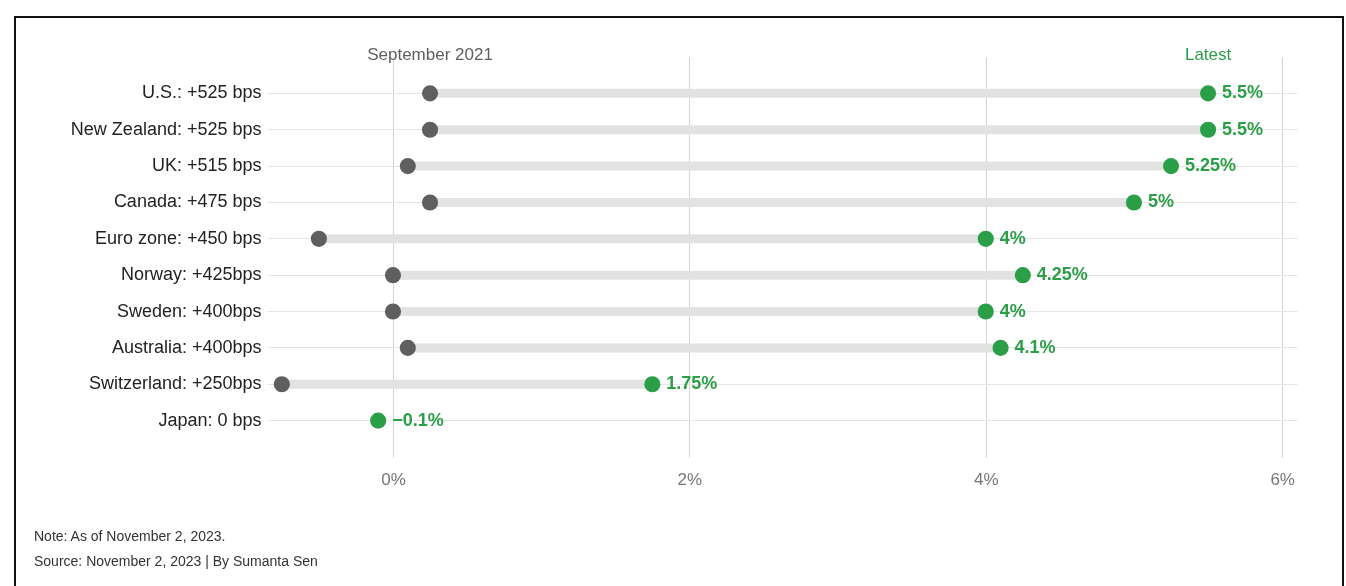 This screenshot has width=1346, height=586. Describe the element at coordinates (206, 165) in the screenshot. I see `y-tick-label: UK: +515 bps` at that location.